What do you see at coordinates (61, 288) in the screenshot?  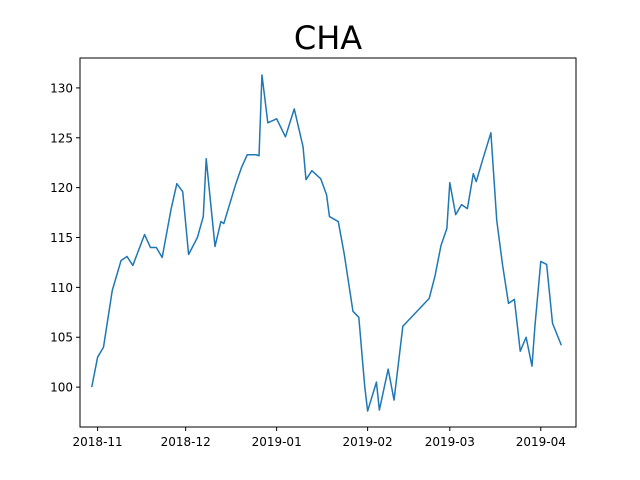 I see `y-tick-label: 110` at bounding box center [61, 288].